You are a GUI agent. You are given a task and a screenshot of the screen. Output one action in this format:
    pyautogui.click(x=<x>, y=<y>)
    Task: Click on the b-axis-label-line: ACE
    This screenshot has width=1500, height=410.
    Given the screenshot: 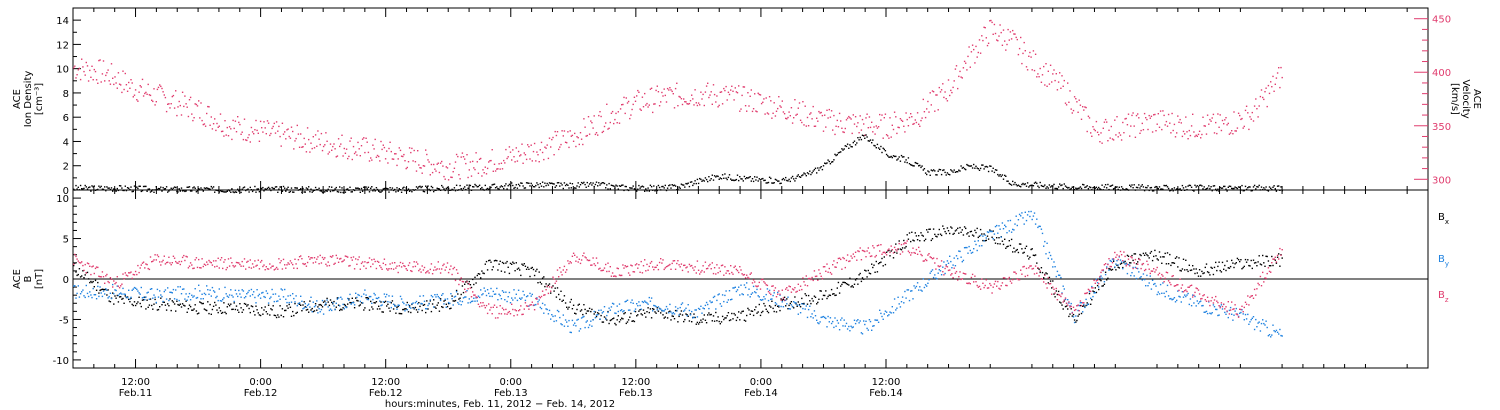 What is the action you would take?
    pyautogui.click(x=17, y=279)
    